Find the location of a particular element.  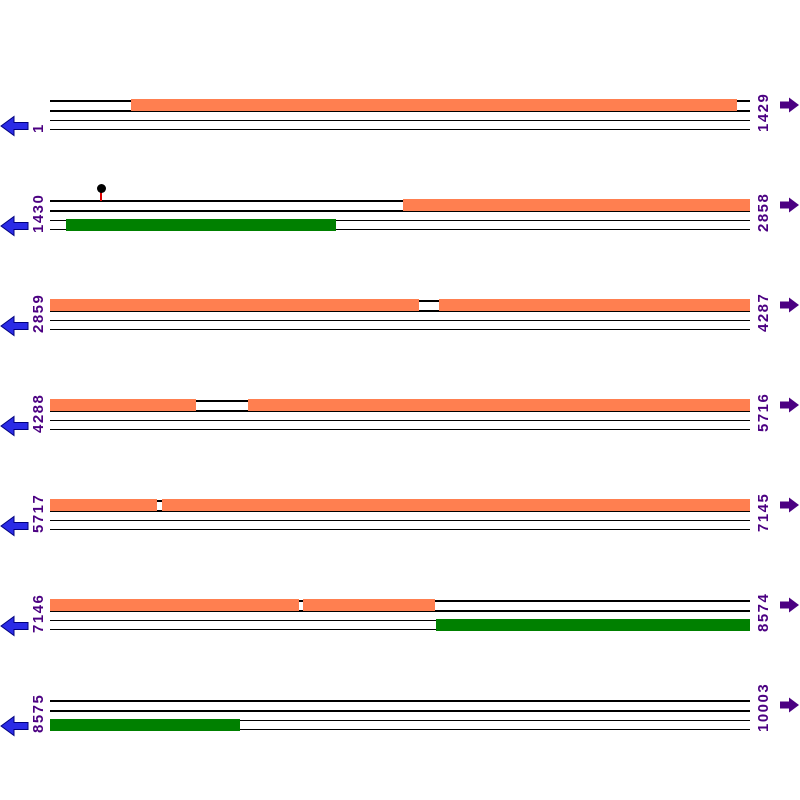

lollipop-marker-icon is located at coordinates (101, 188).